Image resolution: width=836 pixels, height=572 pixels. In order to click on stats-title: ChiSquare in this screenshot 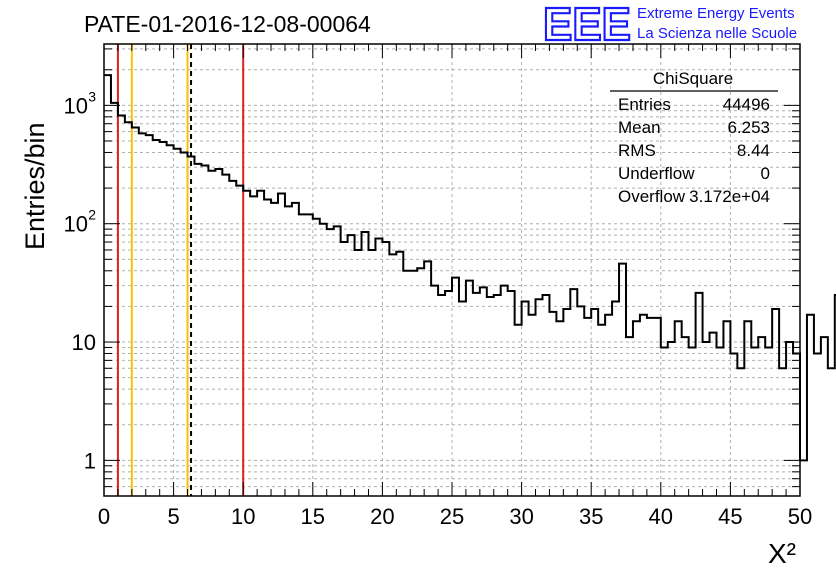, I will do `click(693, 78)`.